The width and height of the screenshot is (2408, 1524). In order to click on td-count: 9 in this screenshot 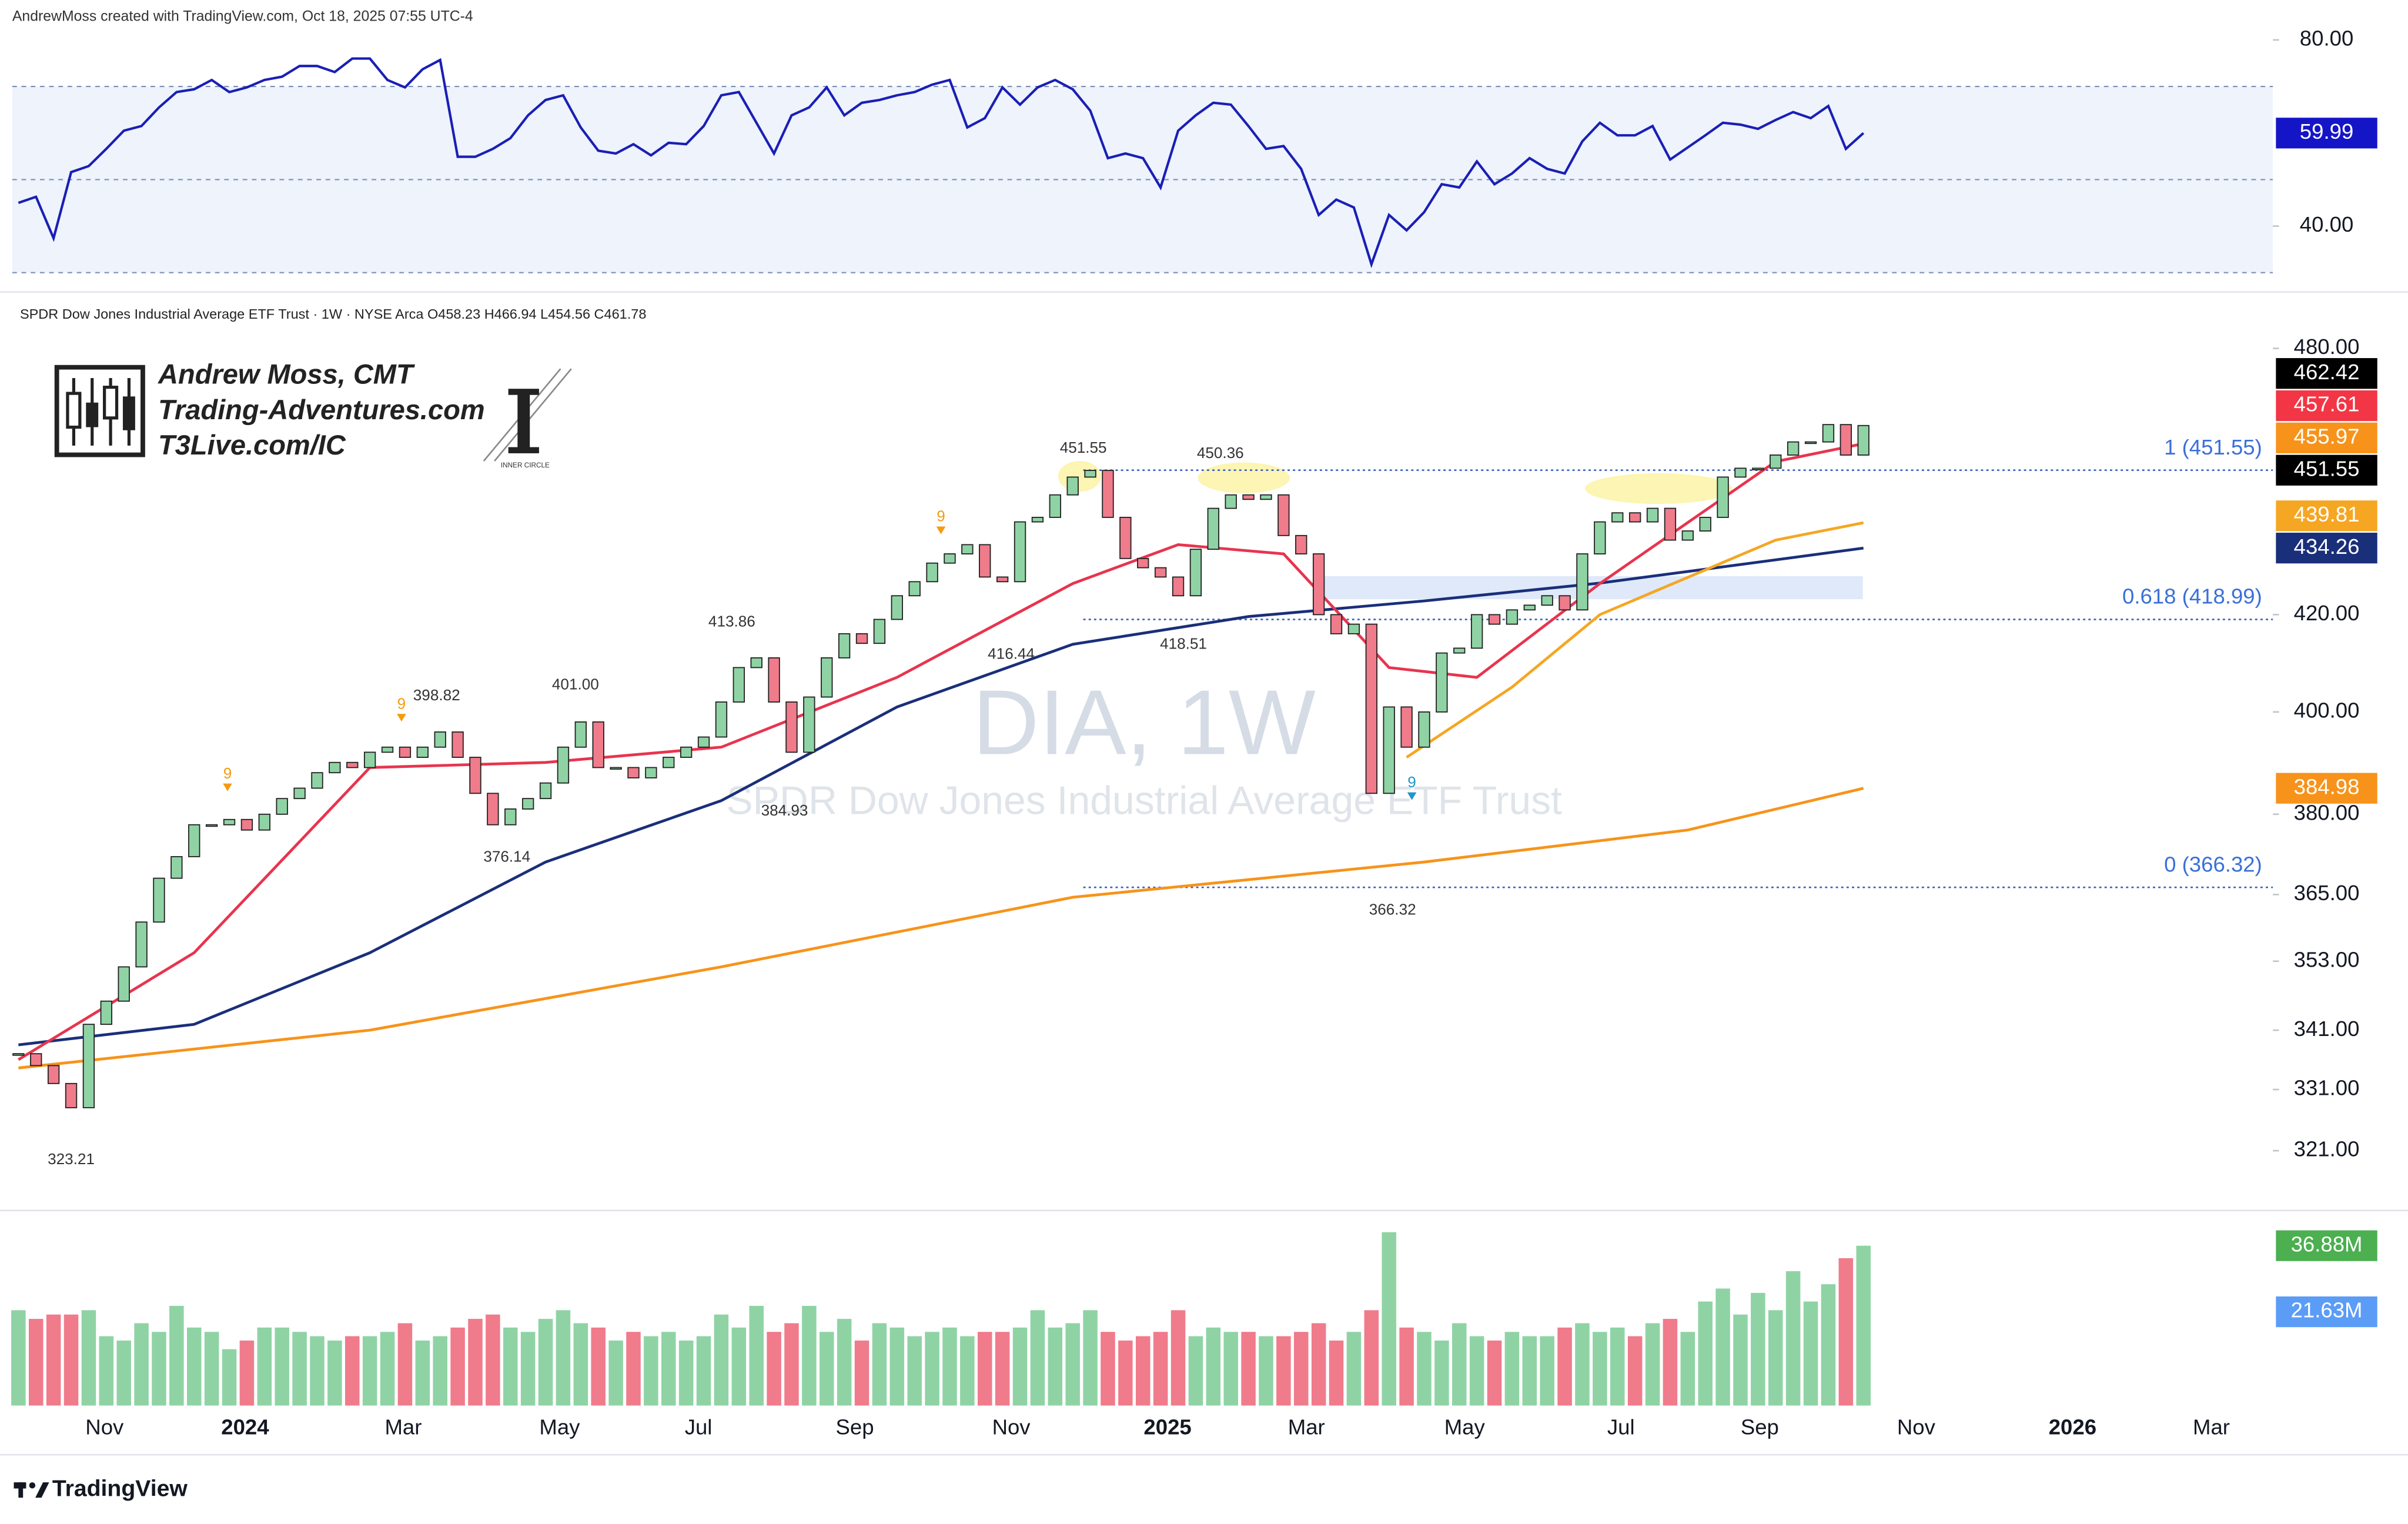, I will do `click(227, 773)`.